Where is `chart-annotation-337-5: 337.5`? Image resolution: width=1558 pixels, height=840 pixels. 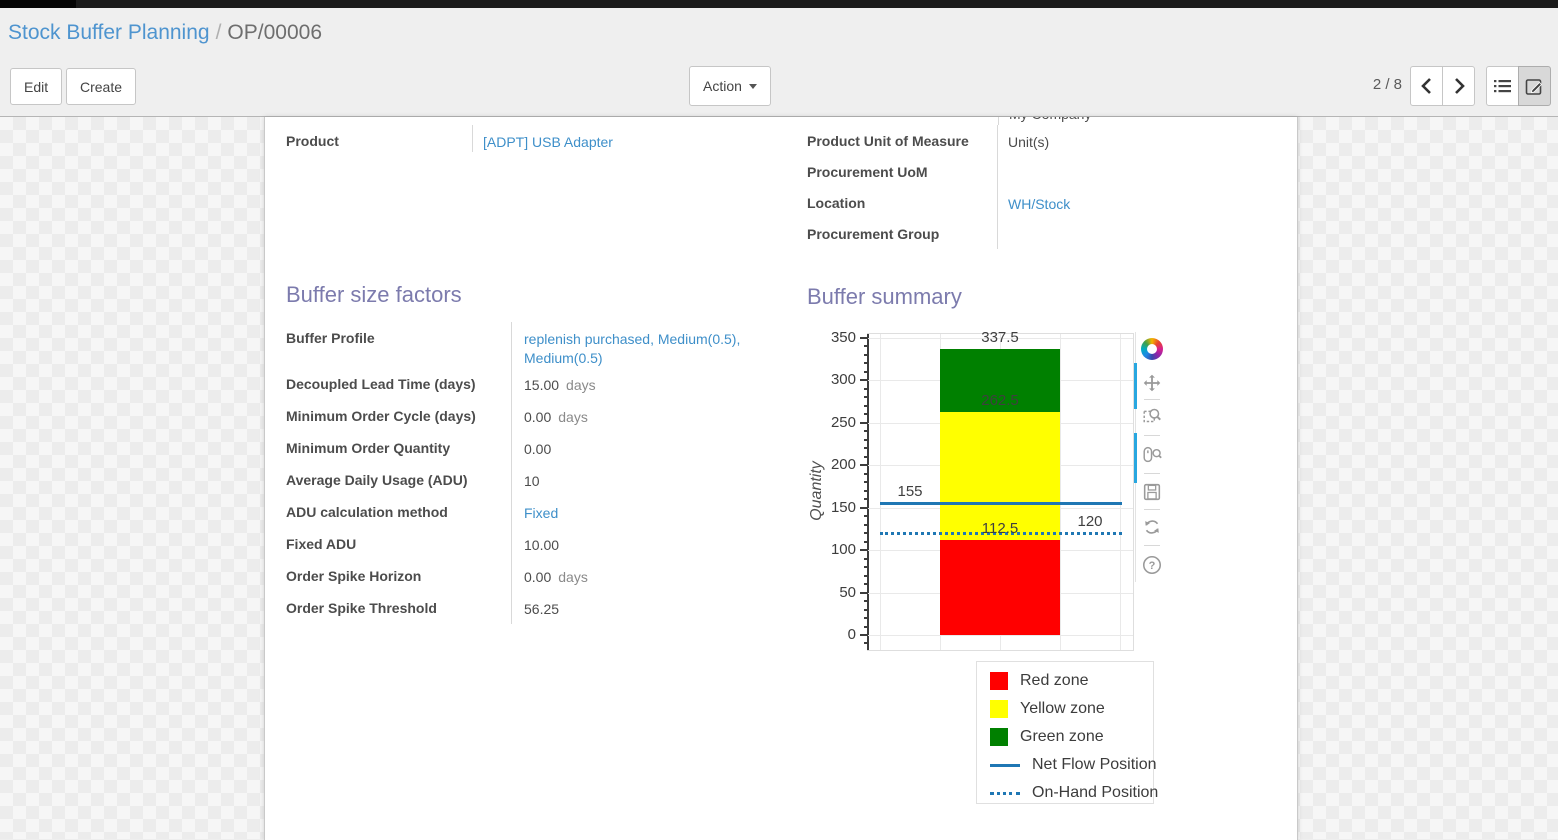
chart-annotation-337-5: 337.5 is located at coordinates (1000, 337).